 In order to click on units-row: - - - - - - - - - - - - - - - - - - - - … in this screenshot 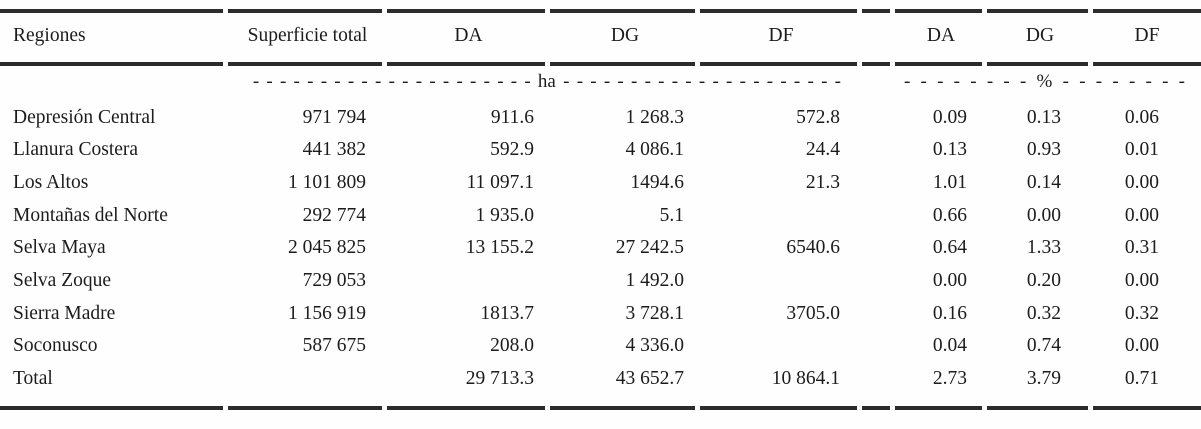, I will do `click(600, 81)`.